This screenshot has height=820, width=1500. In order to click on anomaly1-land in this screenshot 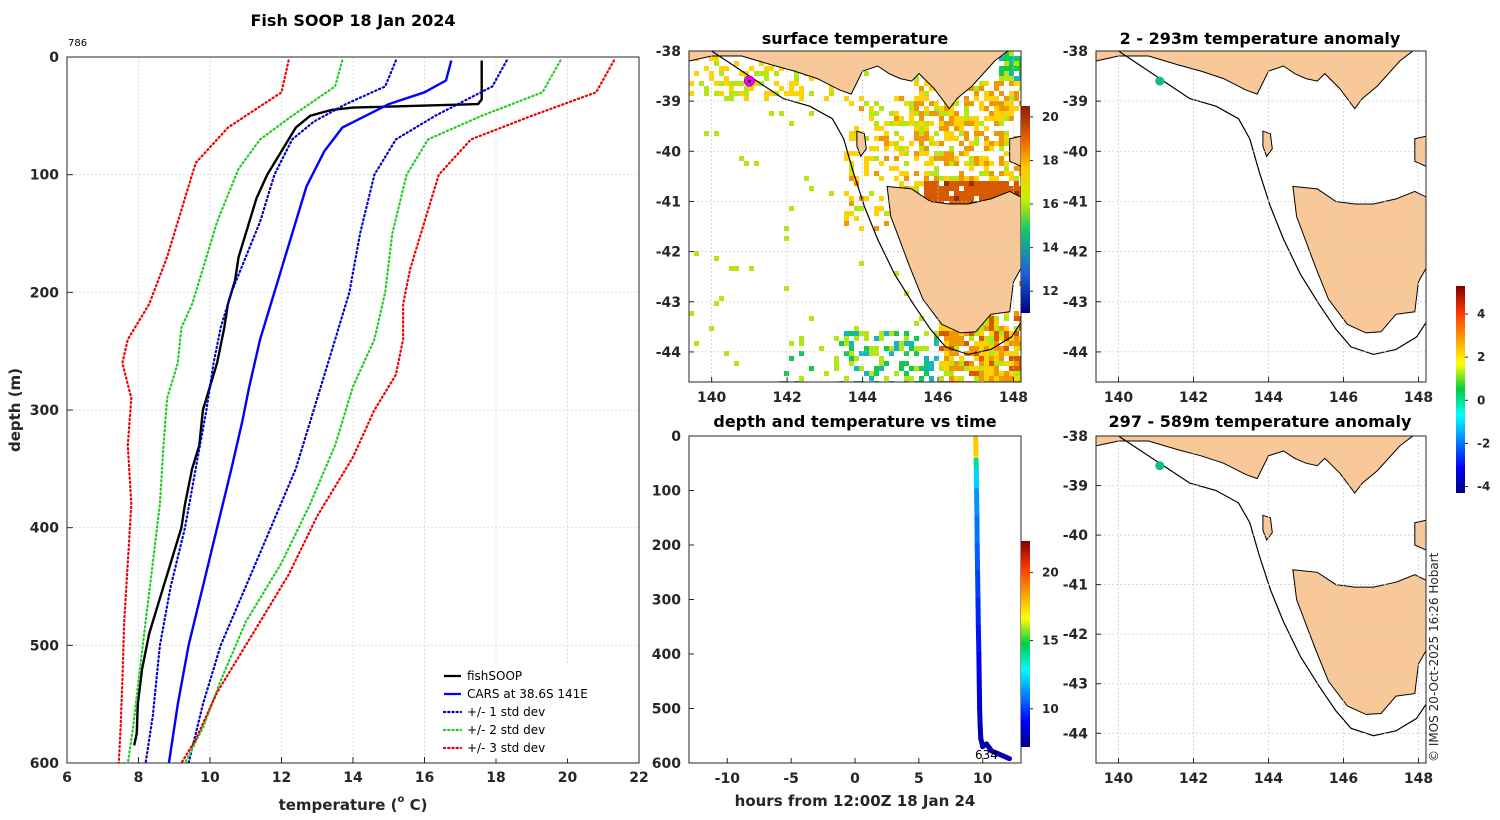, I will do `click(1261, 192)`.